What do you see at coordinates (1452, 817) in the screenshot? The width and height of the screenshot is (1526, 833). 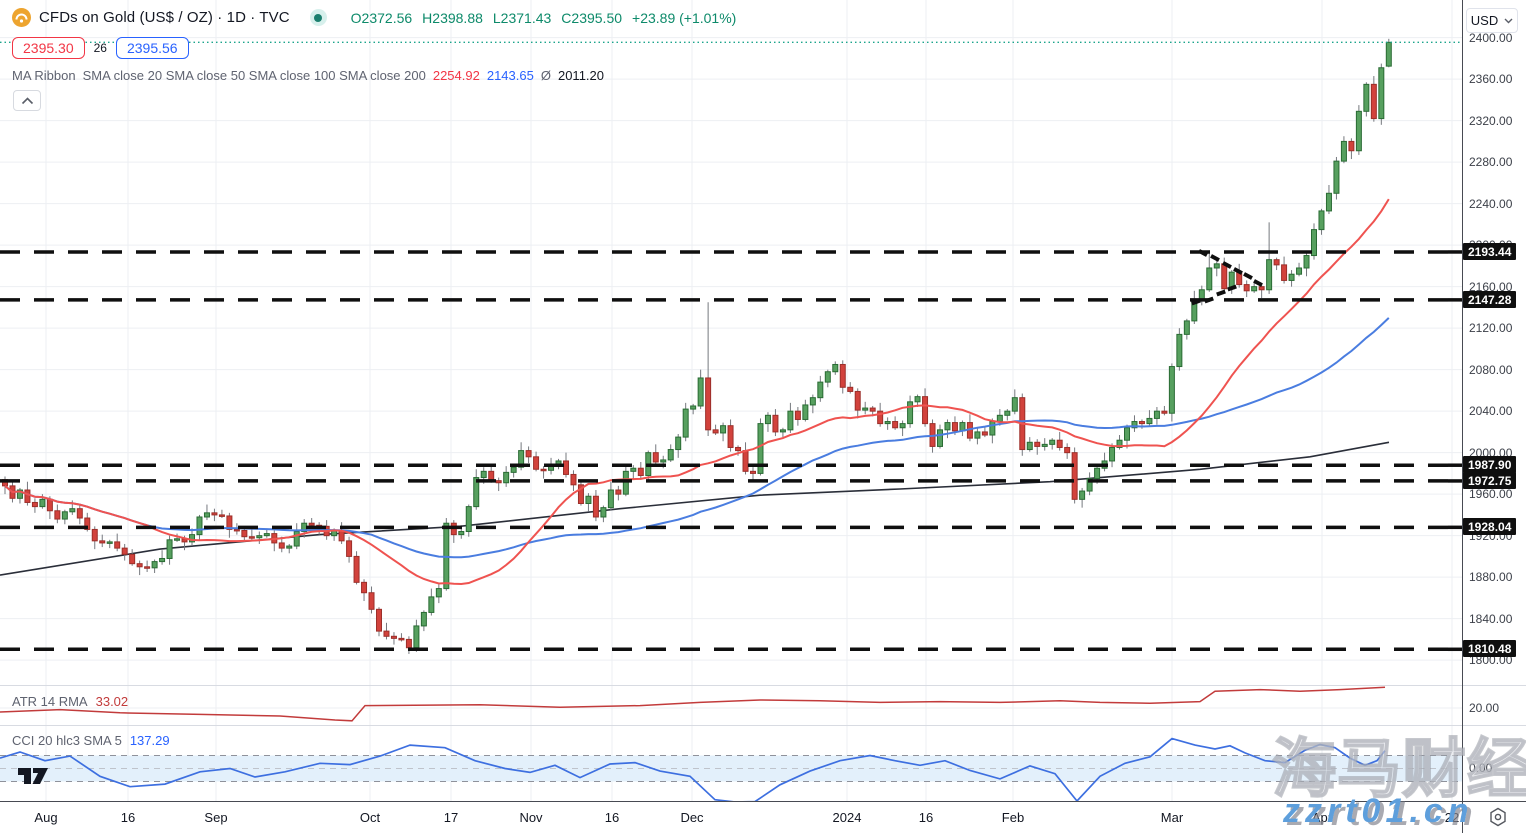 I see `time-axis-label: 22` at bounding box center [1452, 817].